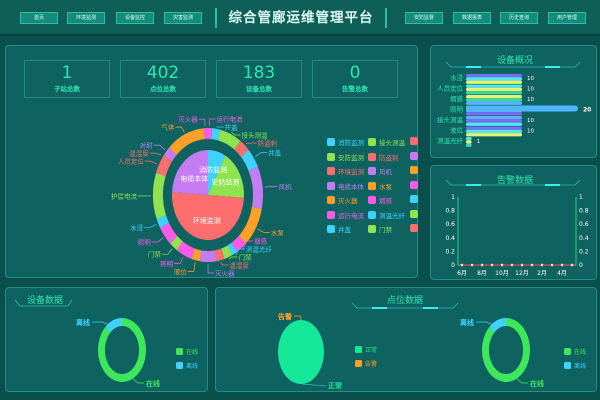 Image resolution: width=600 pixels, height=400 pixels. Describe the element at coordinates (351, 172) in the screenshot. I see `legend-label: 环境监测` at that location.